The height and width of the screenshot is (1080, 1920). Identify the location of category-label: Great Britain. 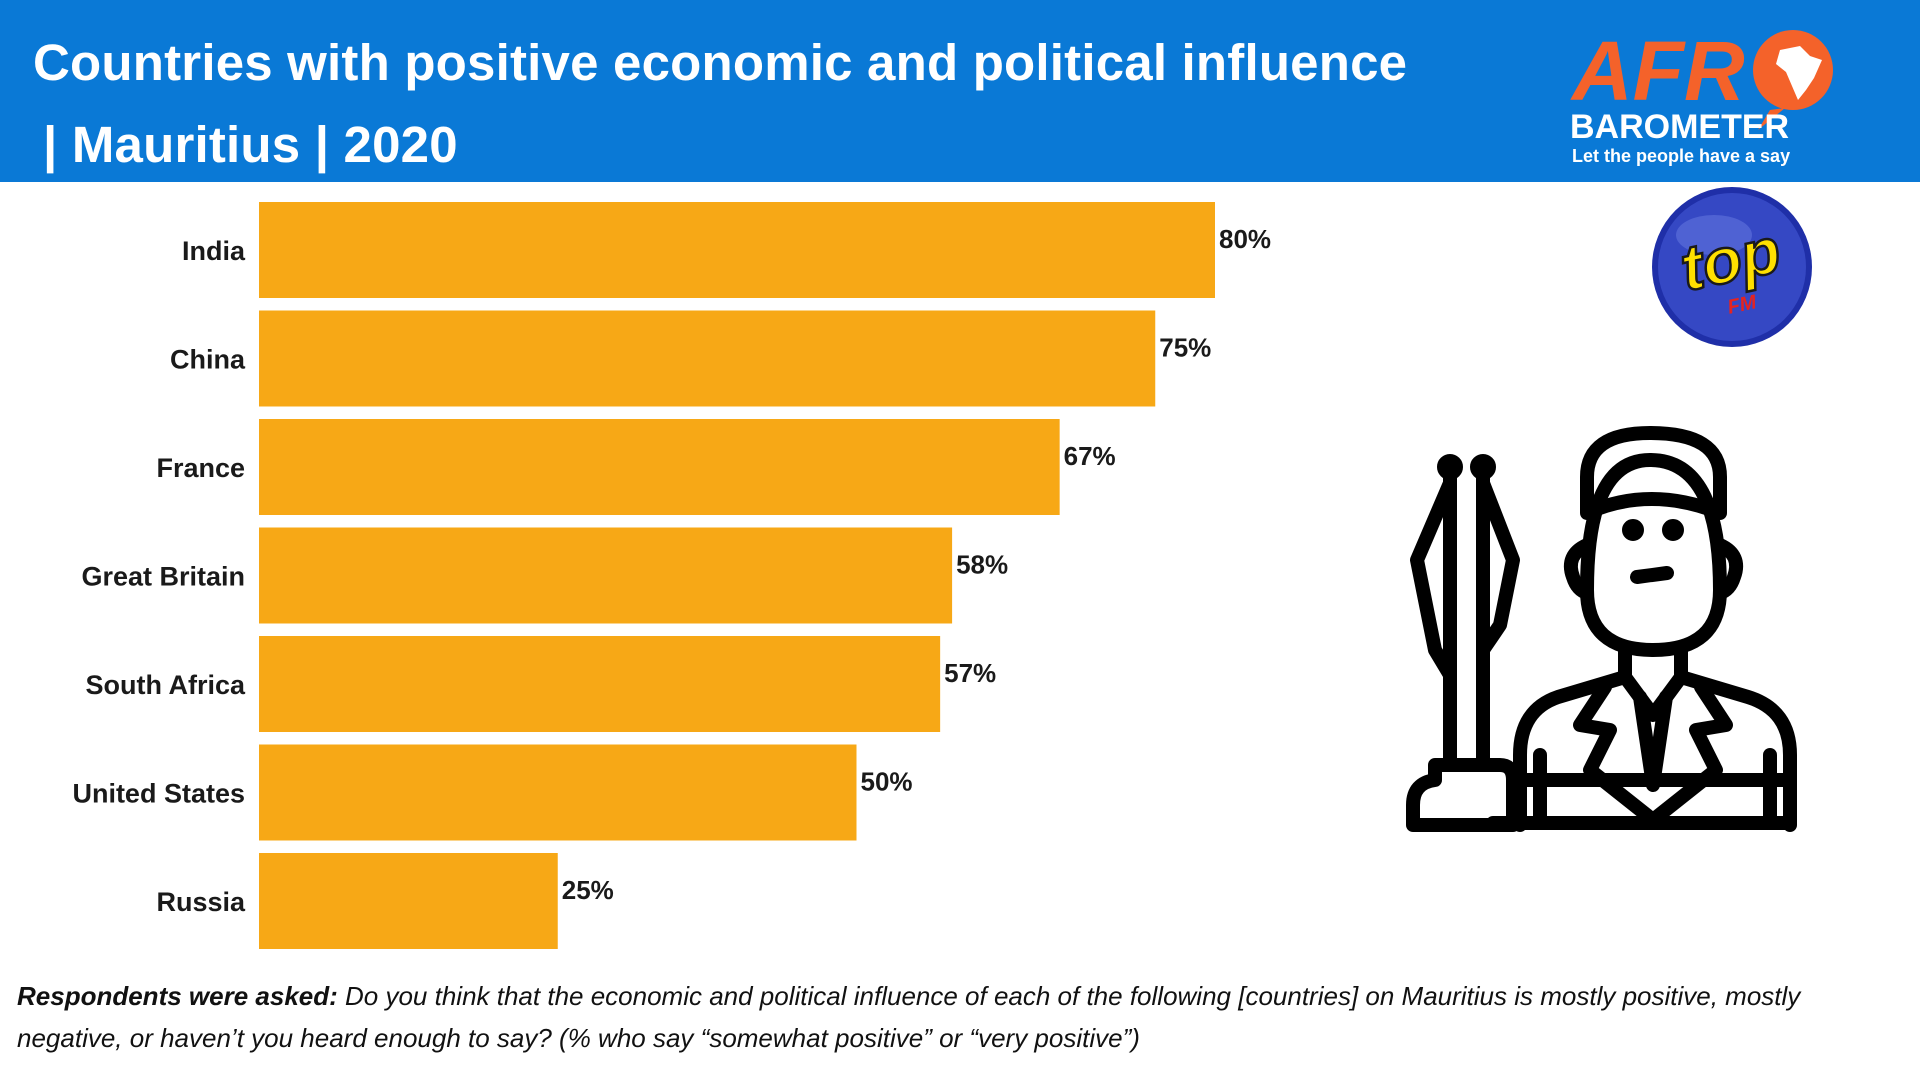
(163, 577).